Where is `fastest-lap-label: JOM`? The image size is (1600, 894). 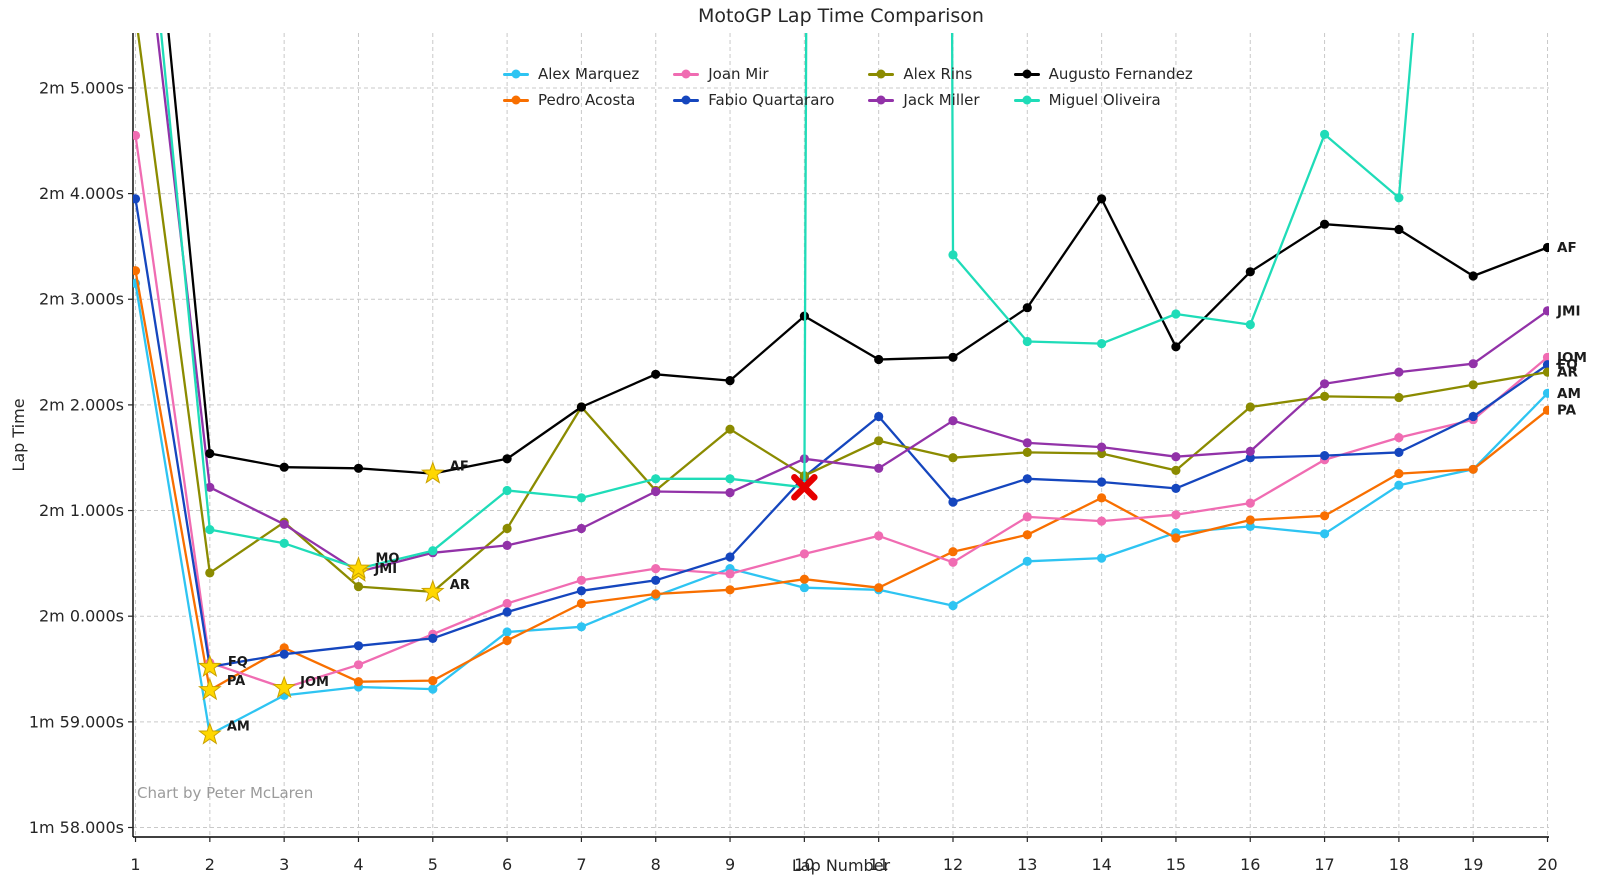
fastest-lap-label: JOM is located at coordinates (314, 682).